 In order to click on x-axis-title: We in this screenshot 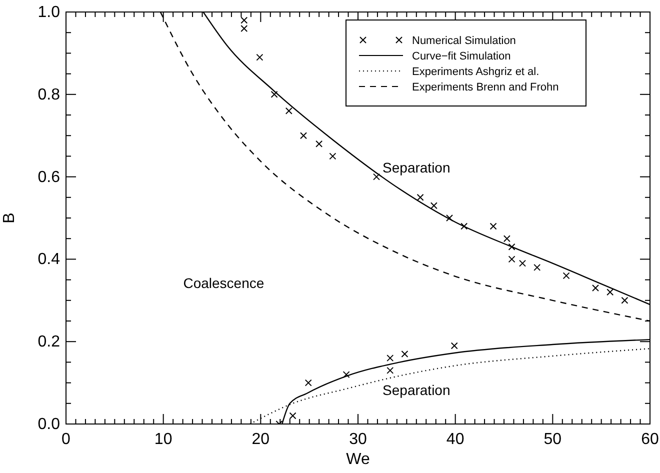, I will do `click(358, 459)`.